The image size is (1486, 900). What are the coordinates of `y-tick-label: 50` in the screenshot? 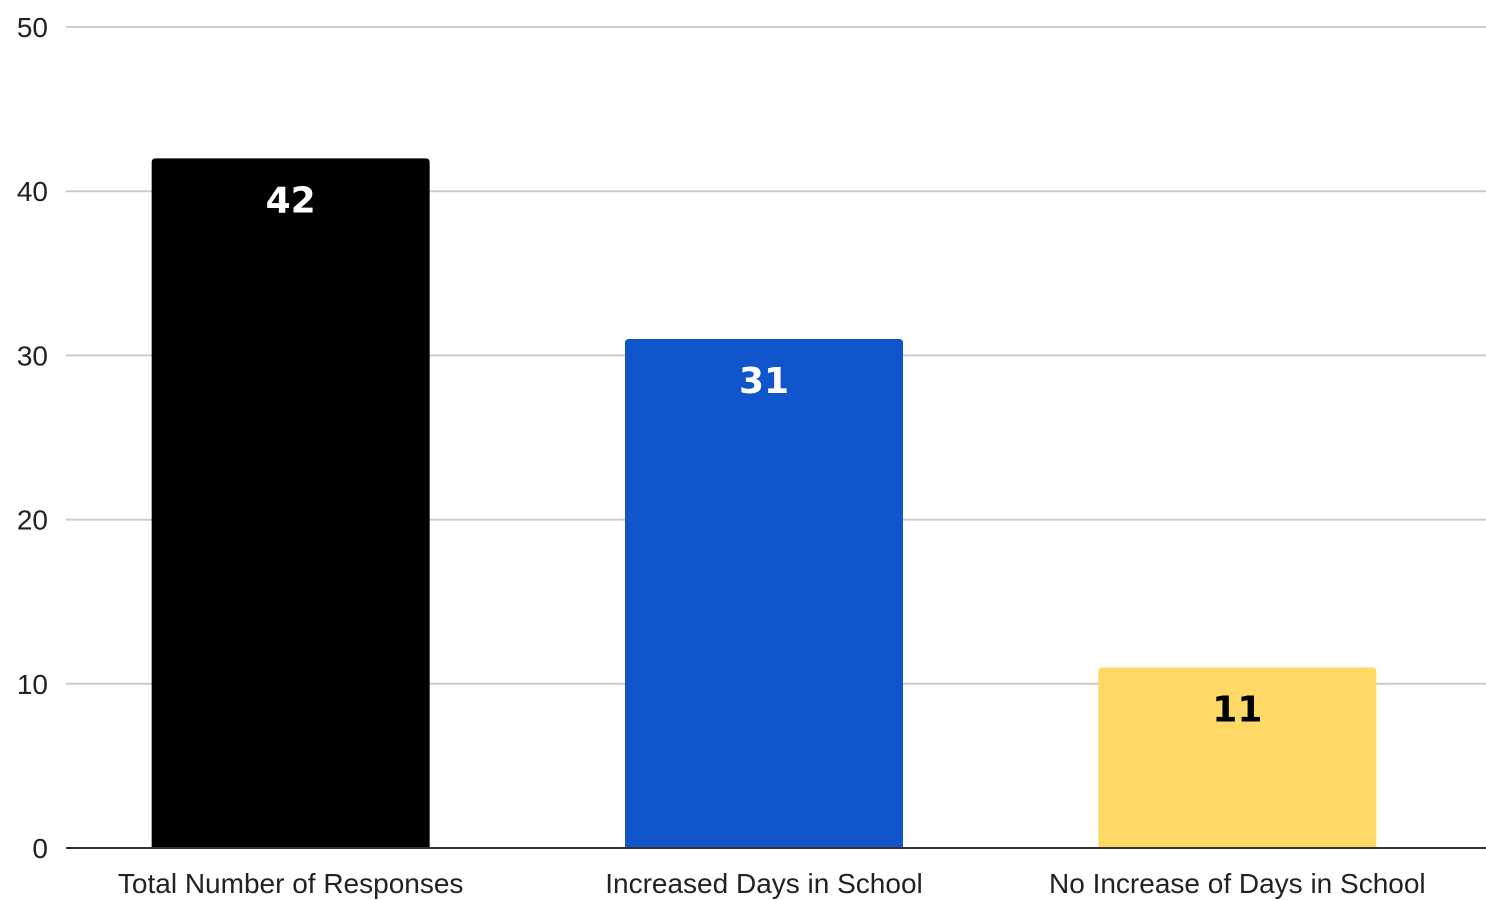 It's located at (32, 27).